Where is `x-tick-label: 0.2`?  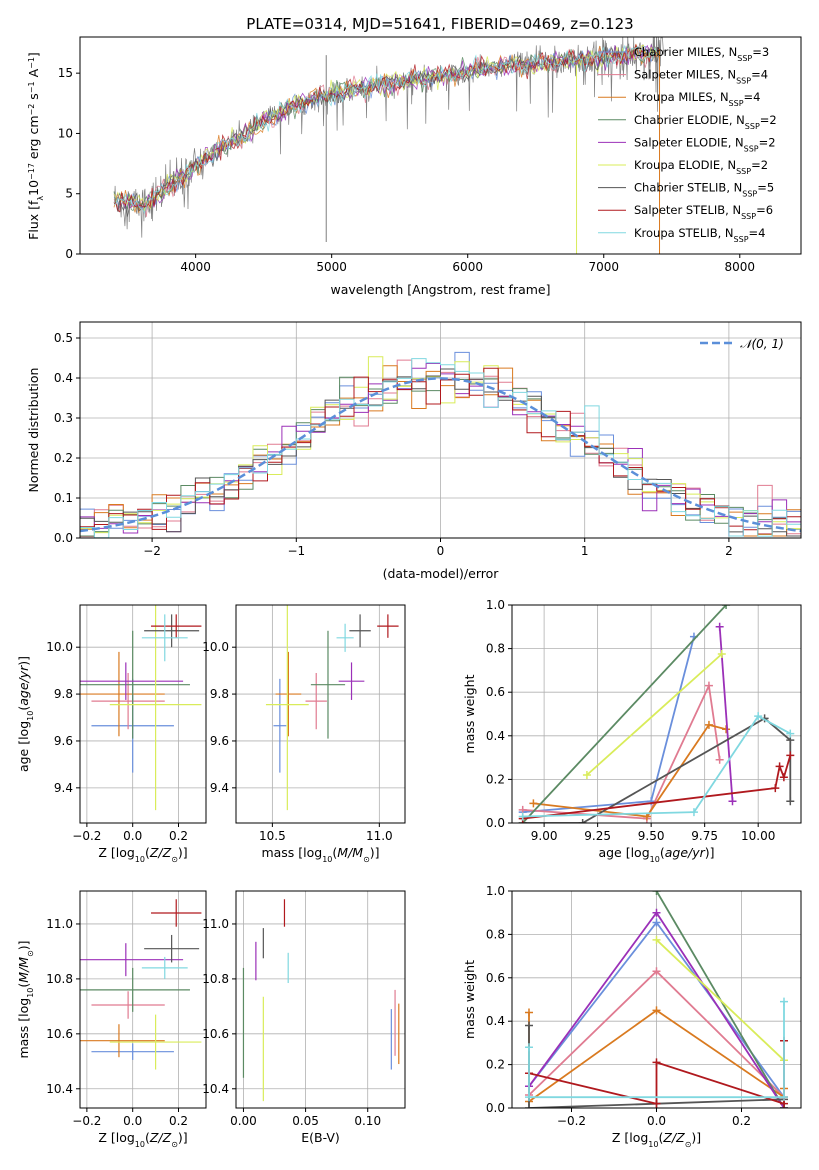
x-tick-label: 0.2 is located at coordinates (178, 1121).